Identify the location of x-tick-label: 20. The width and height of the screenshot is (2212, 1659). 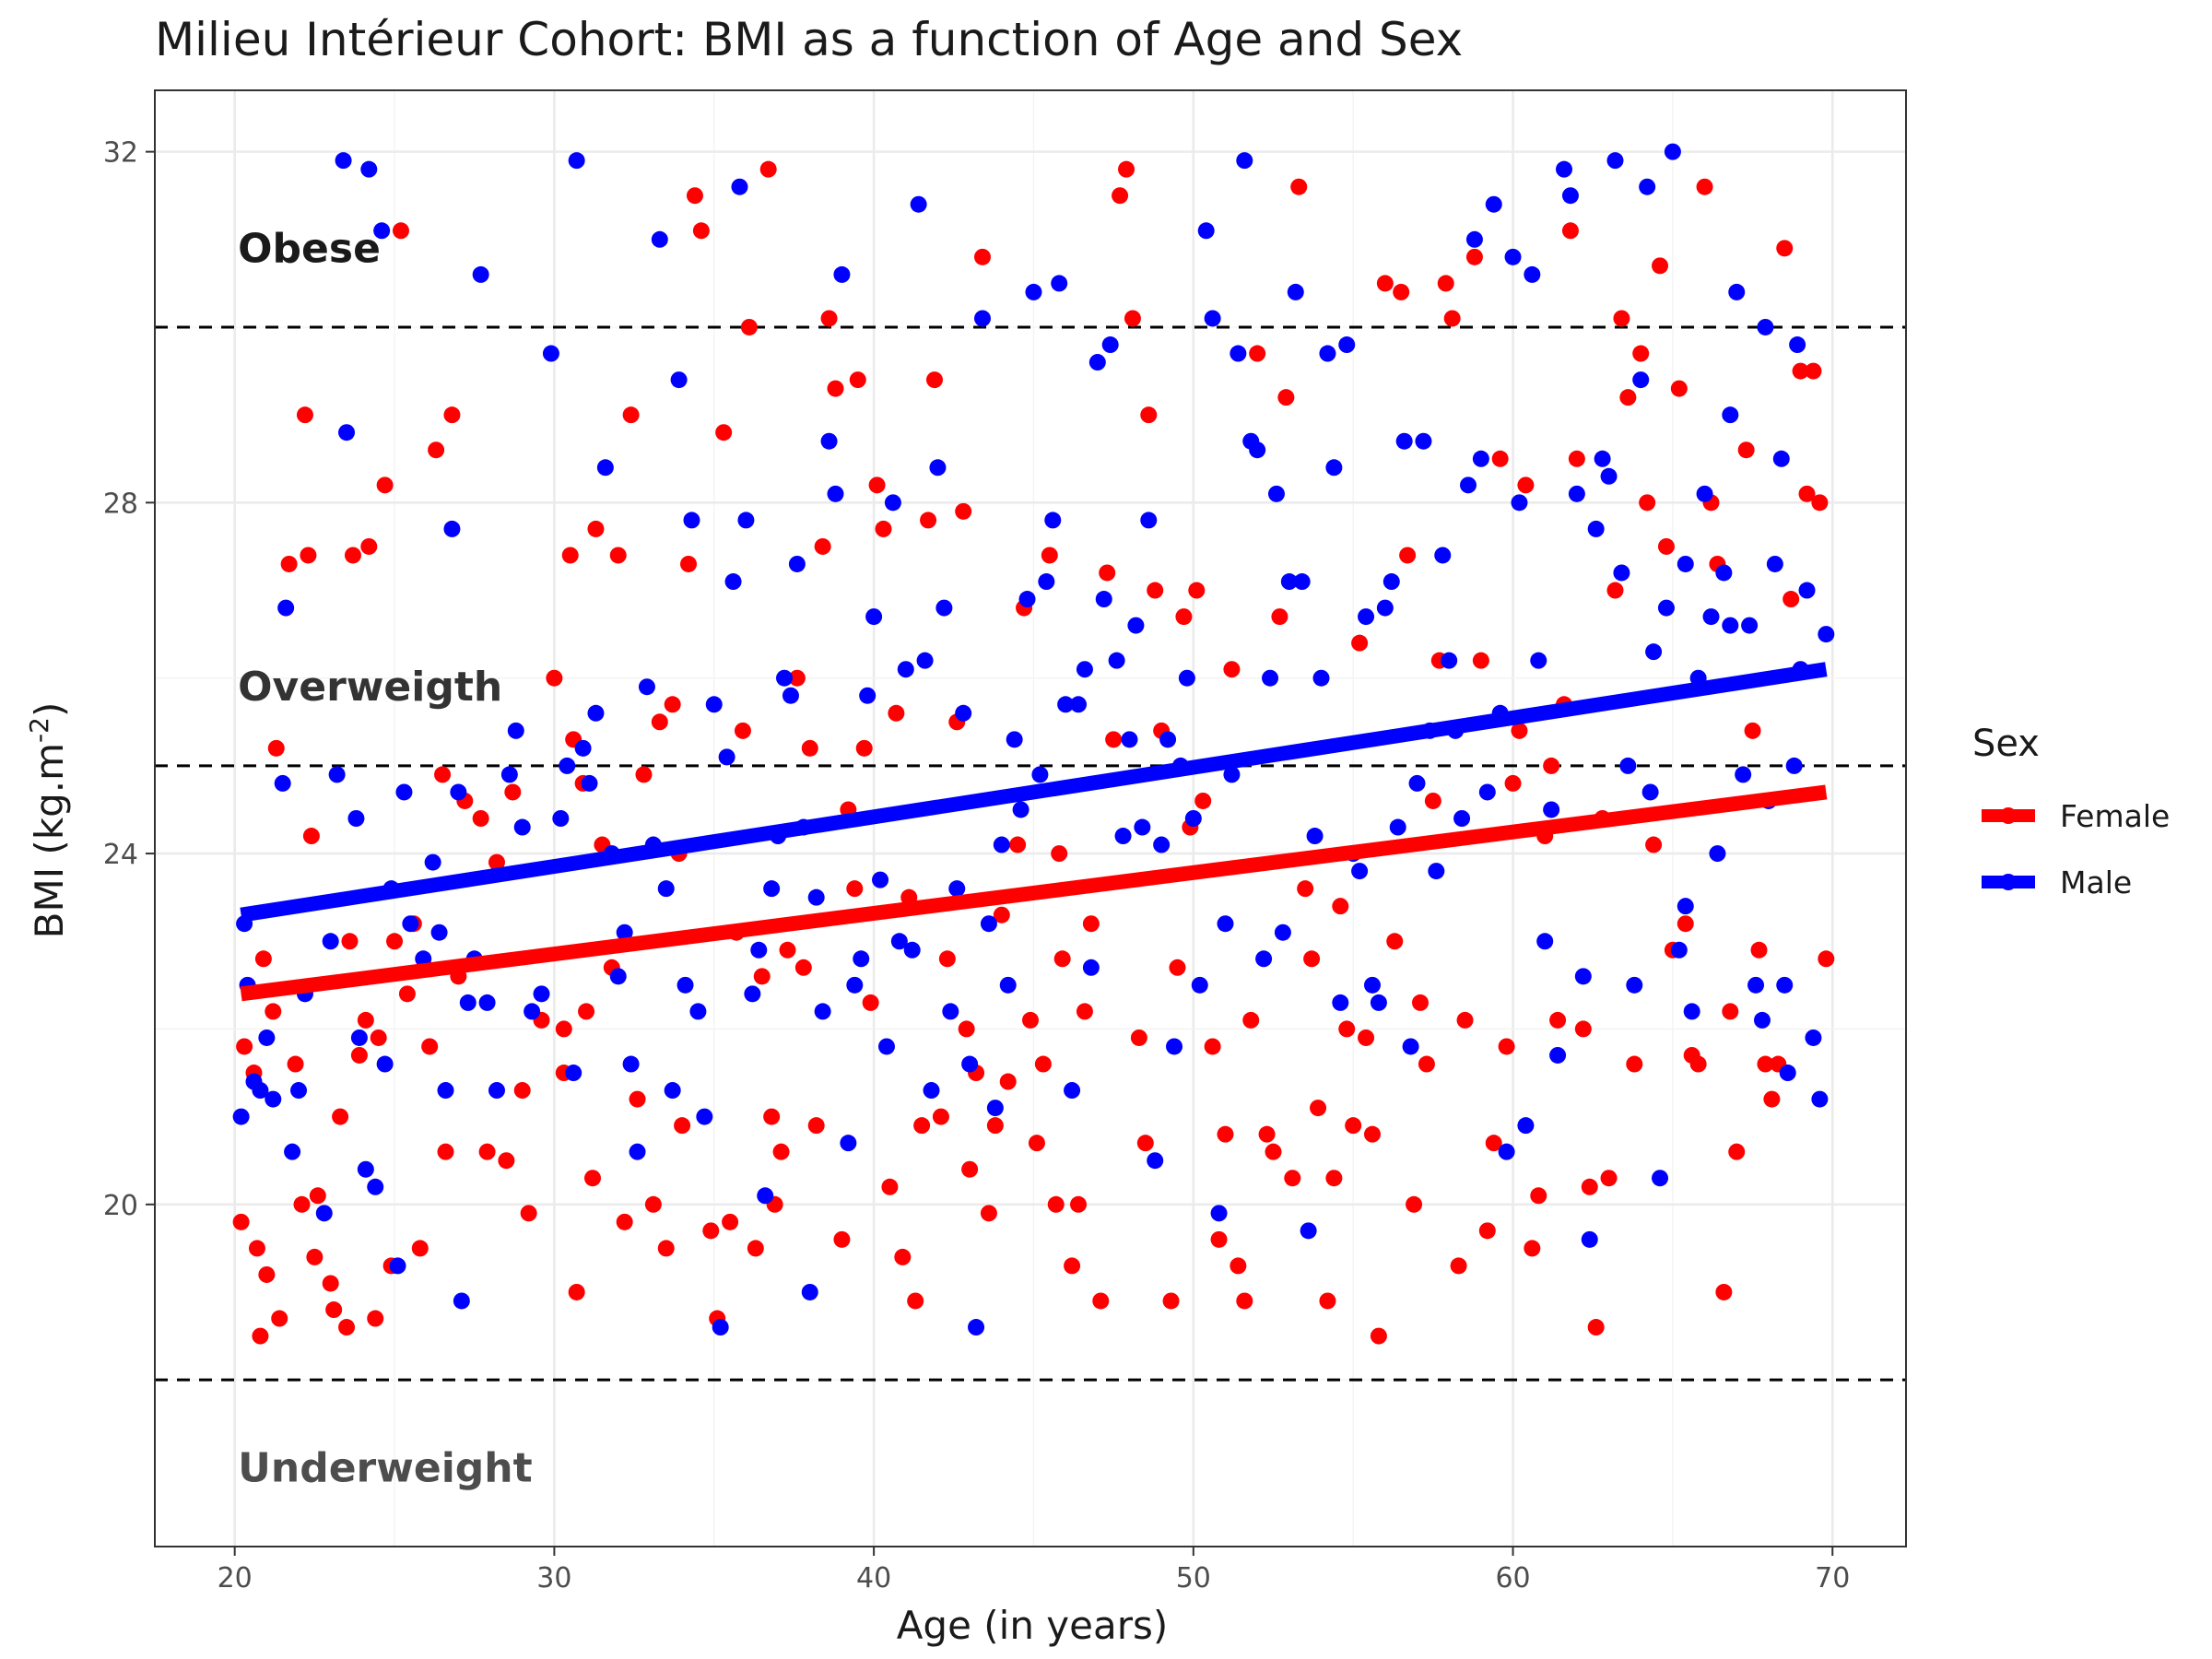
(235, 1578).